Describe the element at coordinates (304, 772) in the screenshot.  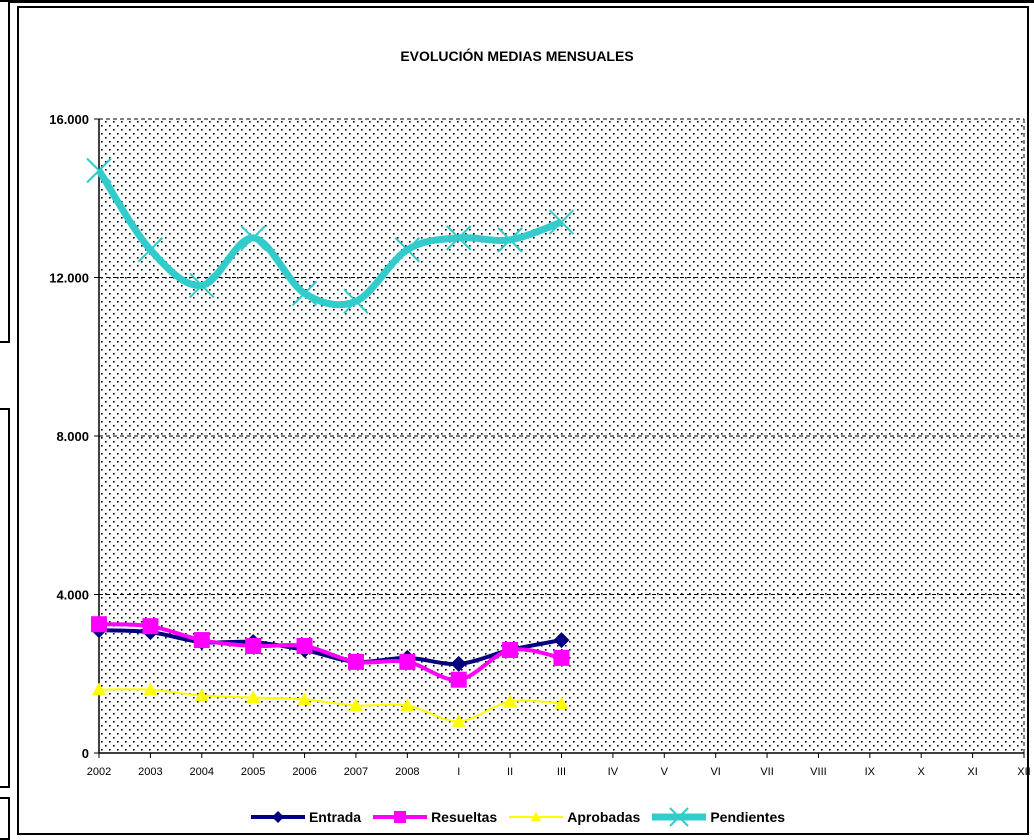
I see `x-tick-label-4: 2006` at that location.